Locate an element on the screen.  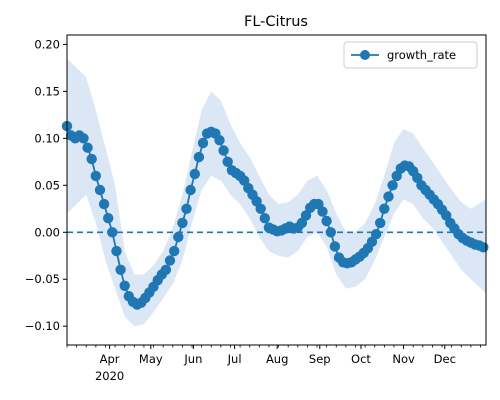
x-tick-label: Dec is located at coordinates (445, 359).